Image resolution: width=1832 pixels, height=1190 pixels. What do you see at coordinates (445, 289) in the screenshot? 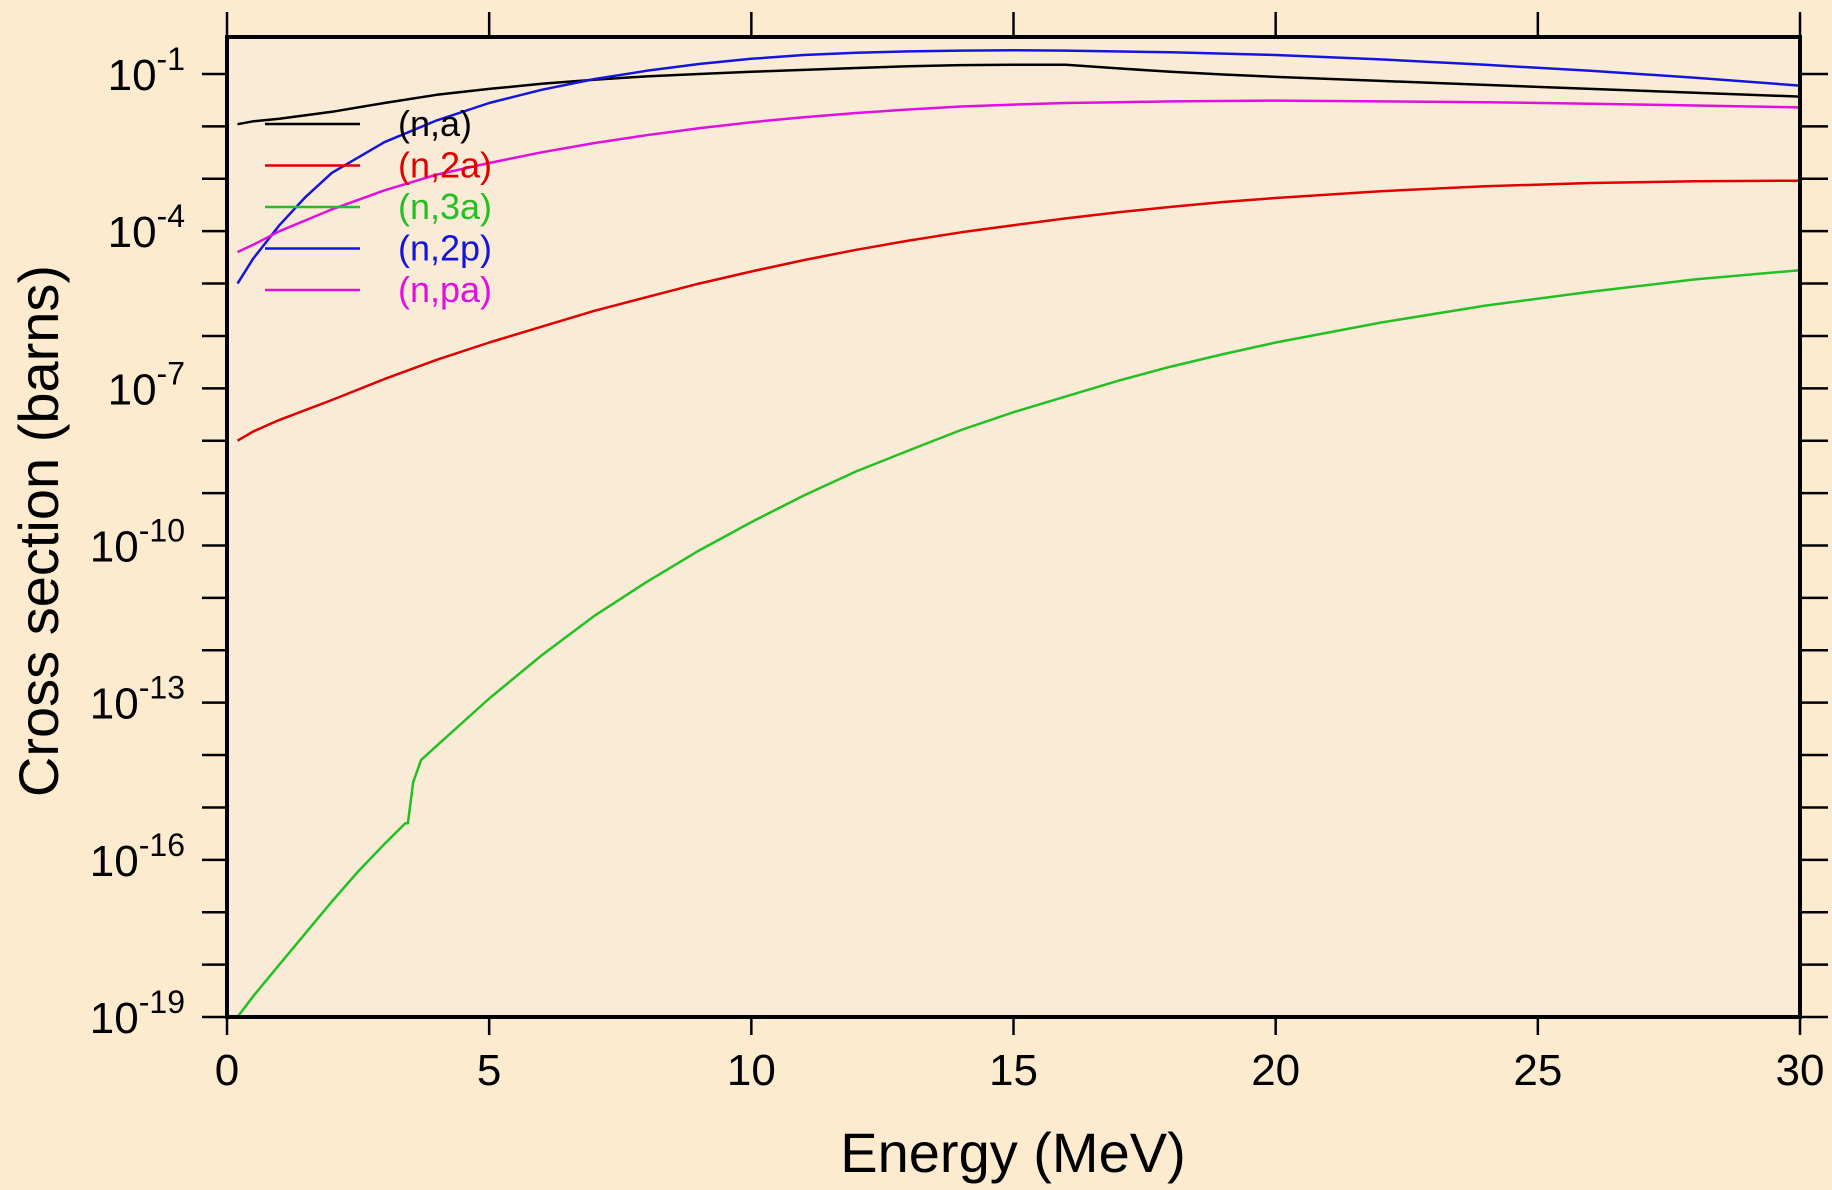
I see `legend-label-4: (n,pa)` at bounding box center [445, 289].